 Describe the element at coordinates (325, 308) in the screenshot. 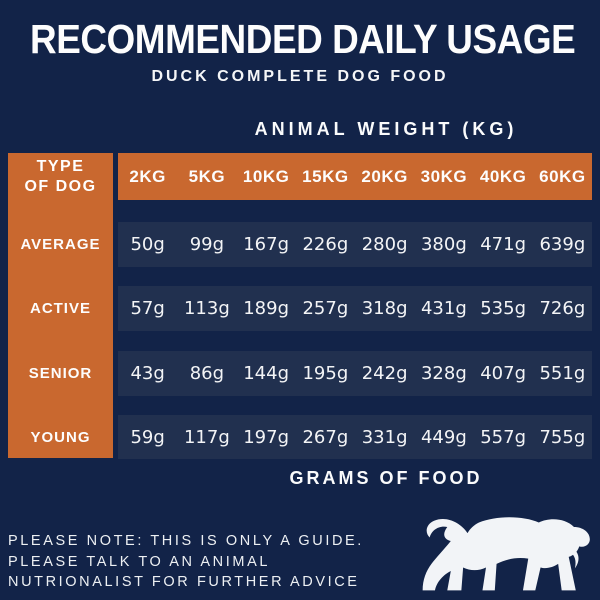

I see `value-cell: 257g` at that location.